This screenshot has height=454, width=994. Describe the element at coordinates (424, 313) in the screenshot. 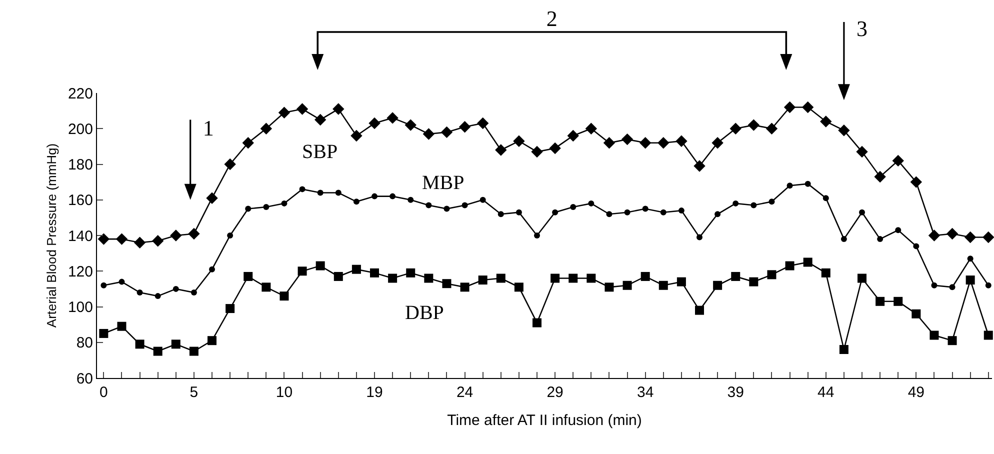

I see `series-label: DBP` at that location.